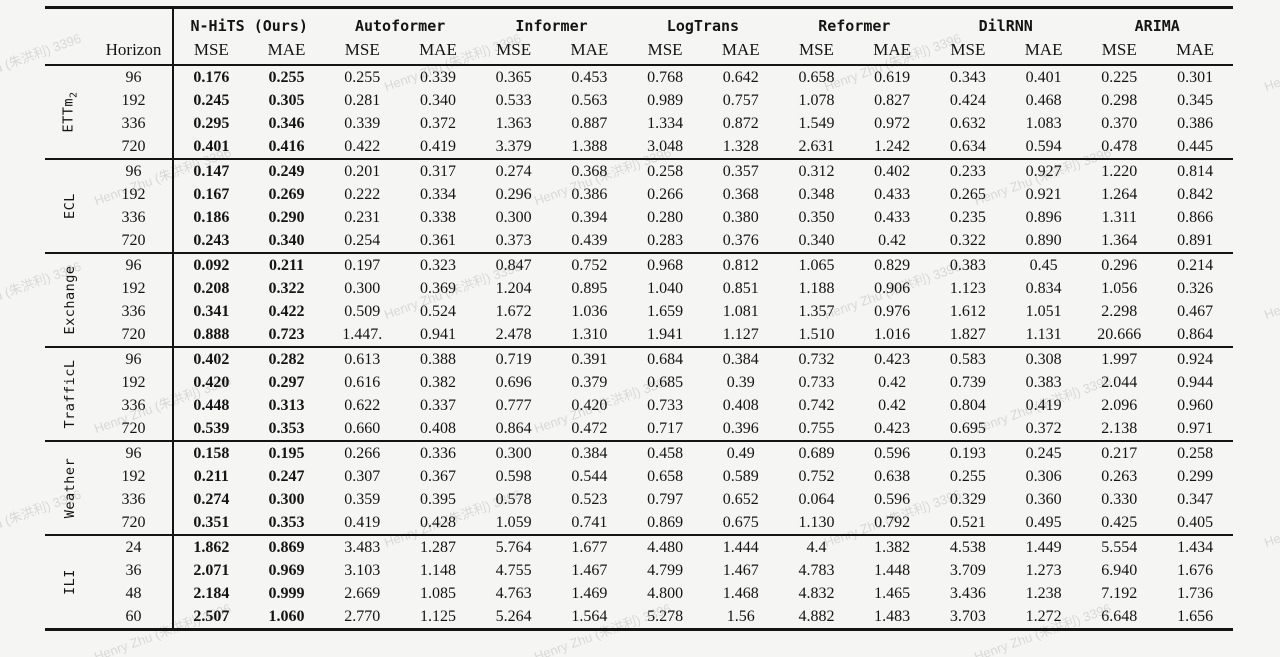  Describe the element at coordinates (589, 476) in the screenshot. I see `value-cell: 0.544` at that location.